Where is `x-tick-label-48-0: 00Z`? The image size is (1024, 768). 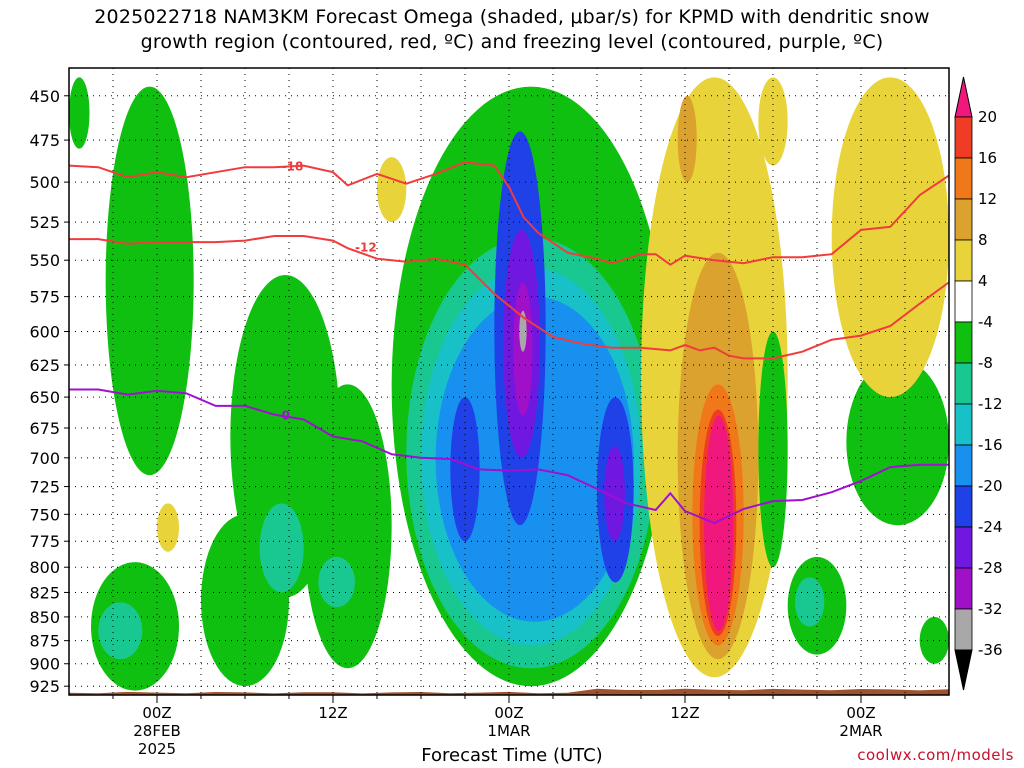
x-tick-label-48-0: 00Z is located at coordinates (860, 713).